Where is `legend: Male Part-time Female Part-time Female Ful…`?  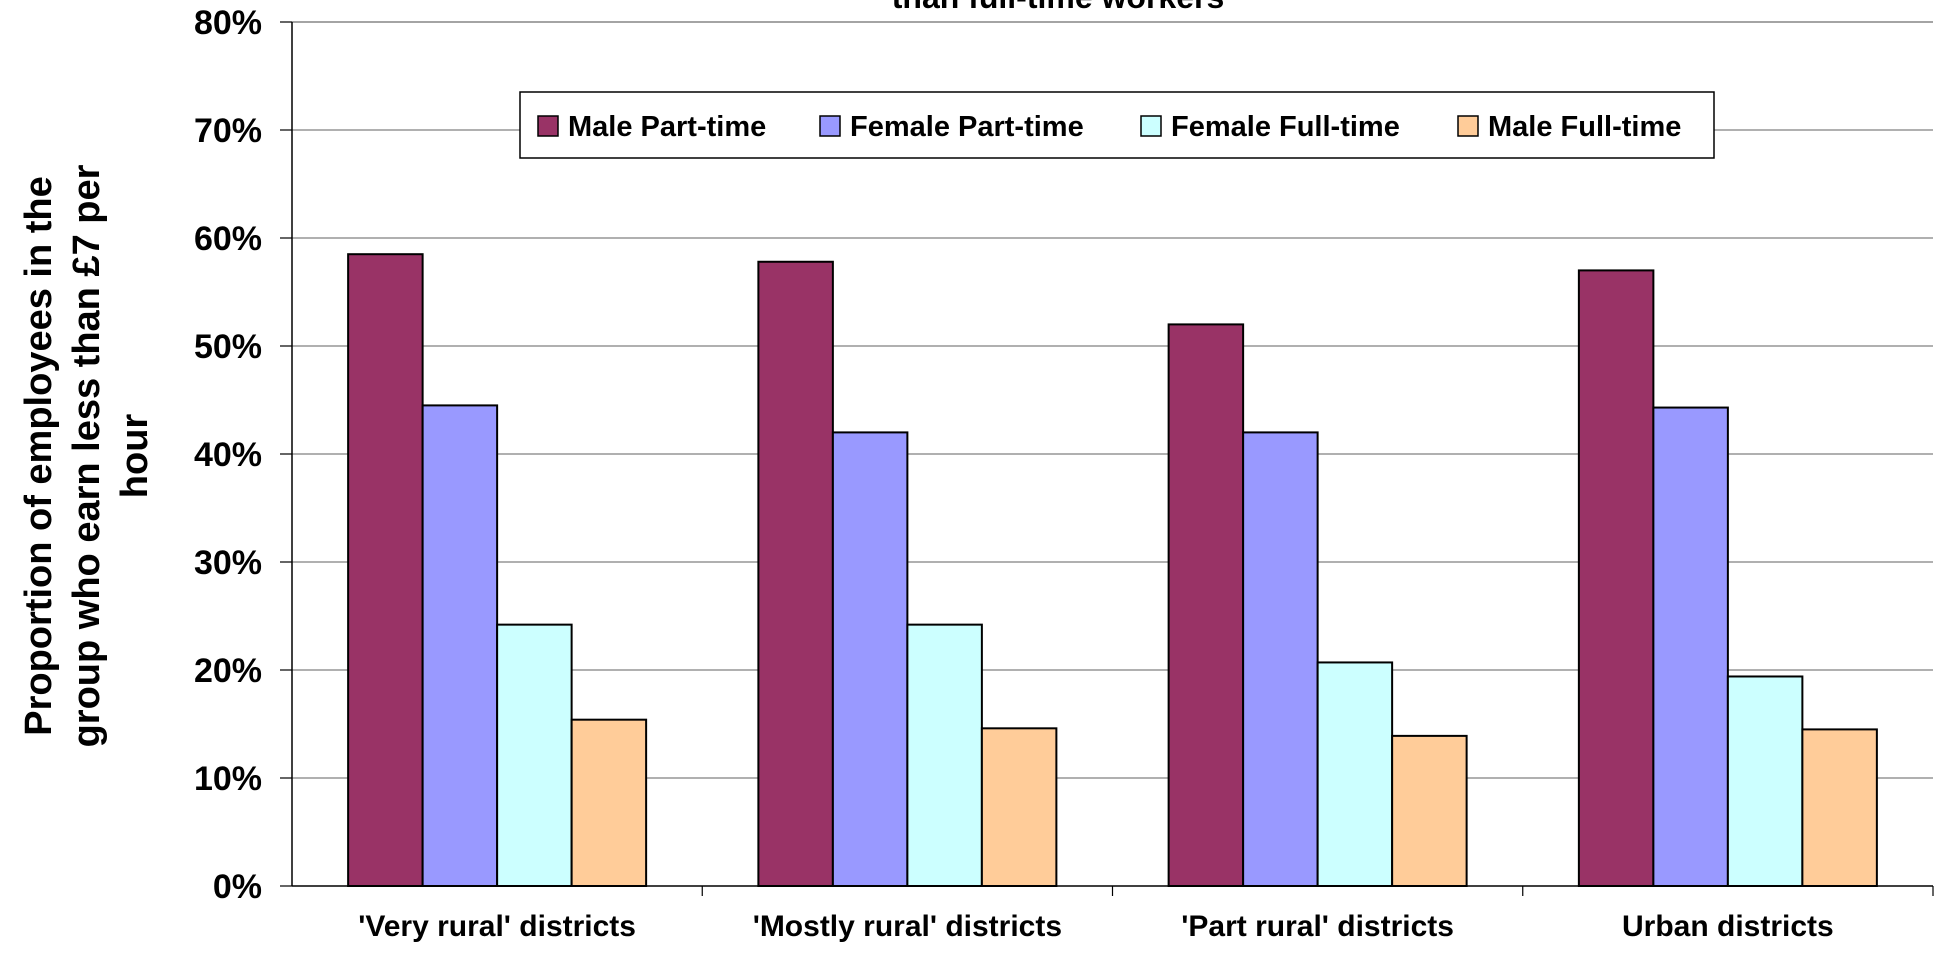 legend: Male Part-time Female Part-time Female Ful… is located at coordinates (1117, 125).